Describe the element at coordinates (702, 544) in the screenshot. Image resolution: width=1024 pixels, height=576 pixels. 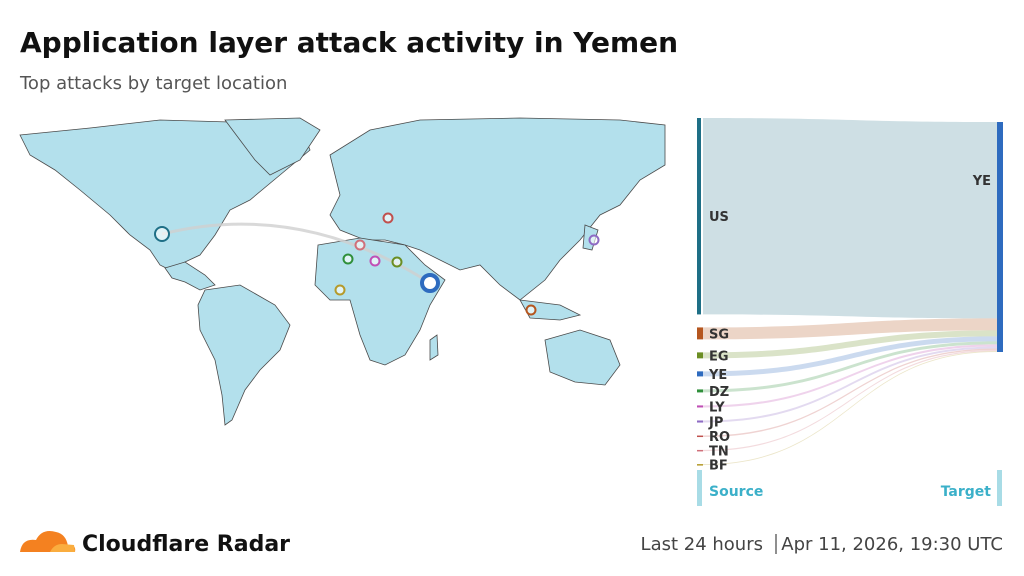
I see `period: Last 24 hours` at that location.